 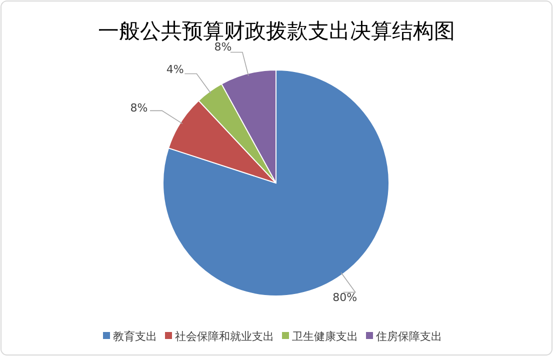 I want to click on legend-label: 教育支出, so click(x=135, y=336).